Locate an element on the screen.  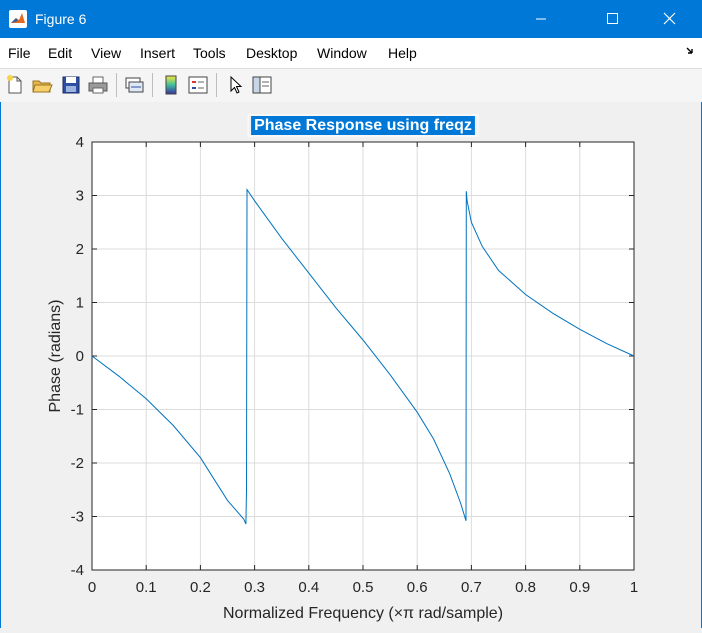
title-edit-box is located at coordinates (363, 125).